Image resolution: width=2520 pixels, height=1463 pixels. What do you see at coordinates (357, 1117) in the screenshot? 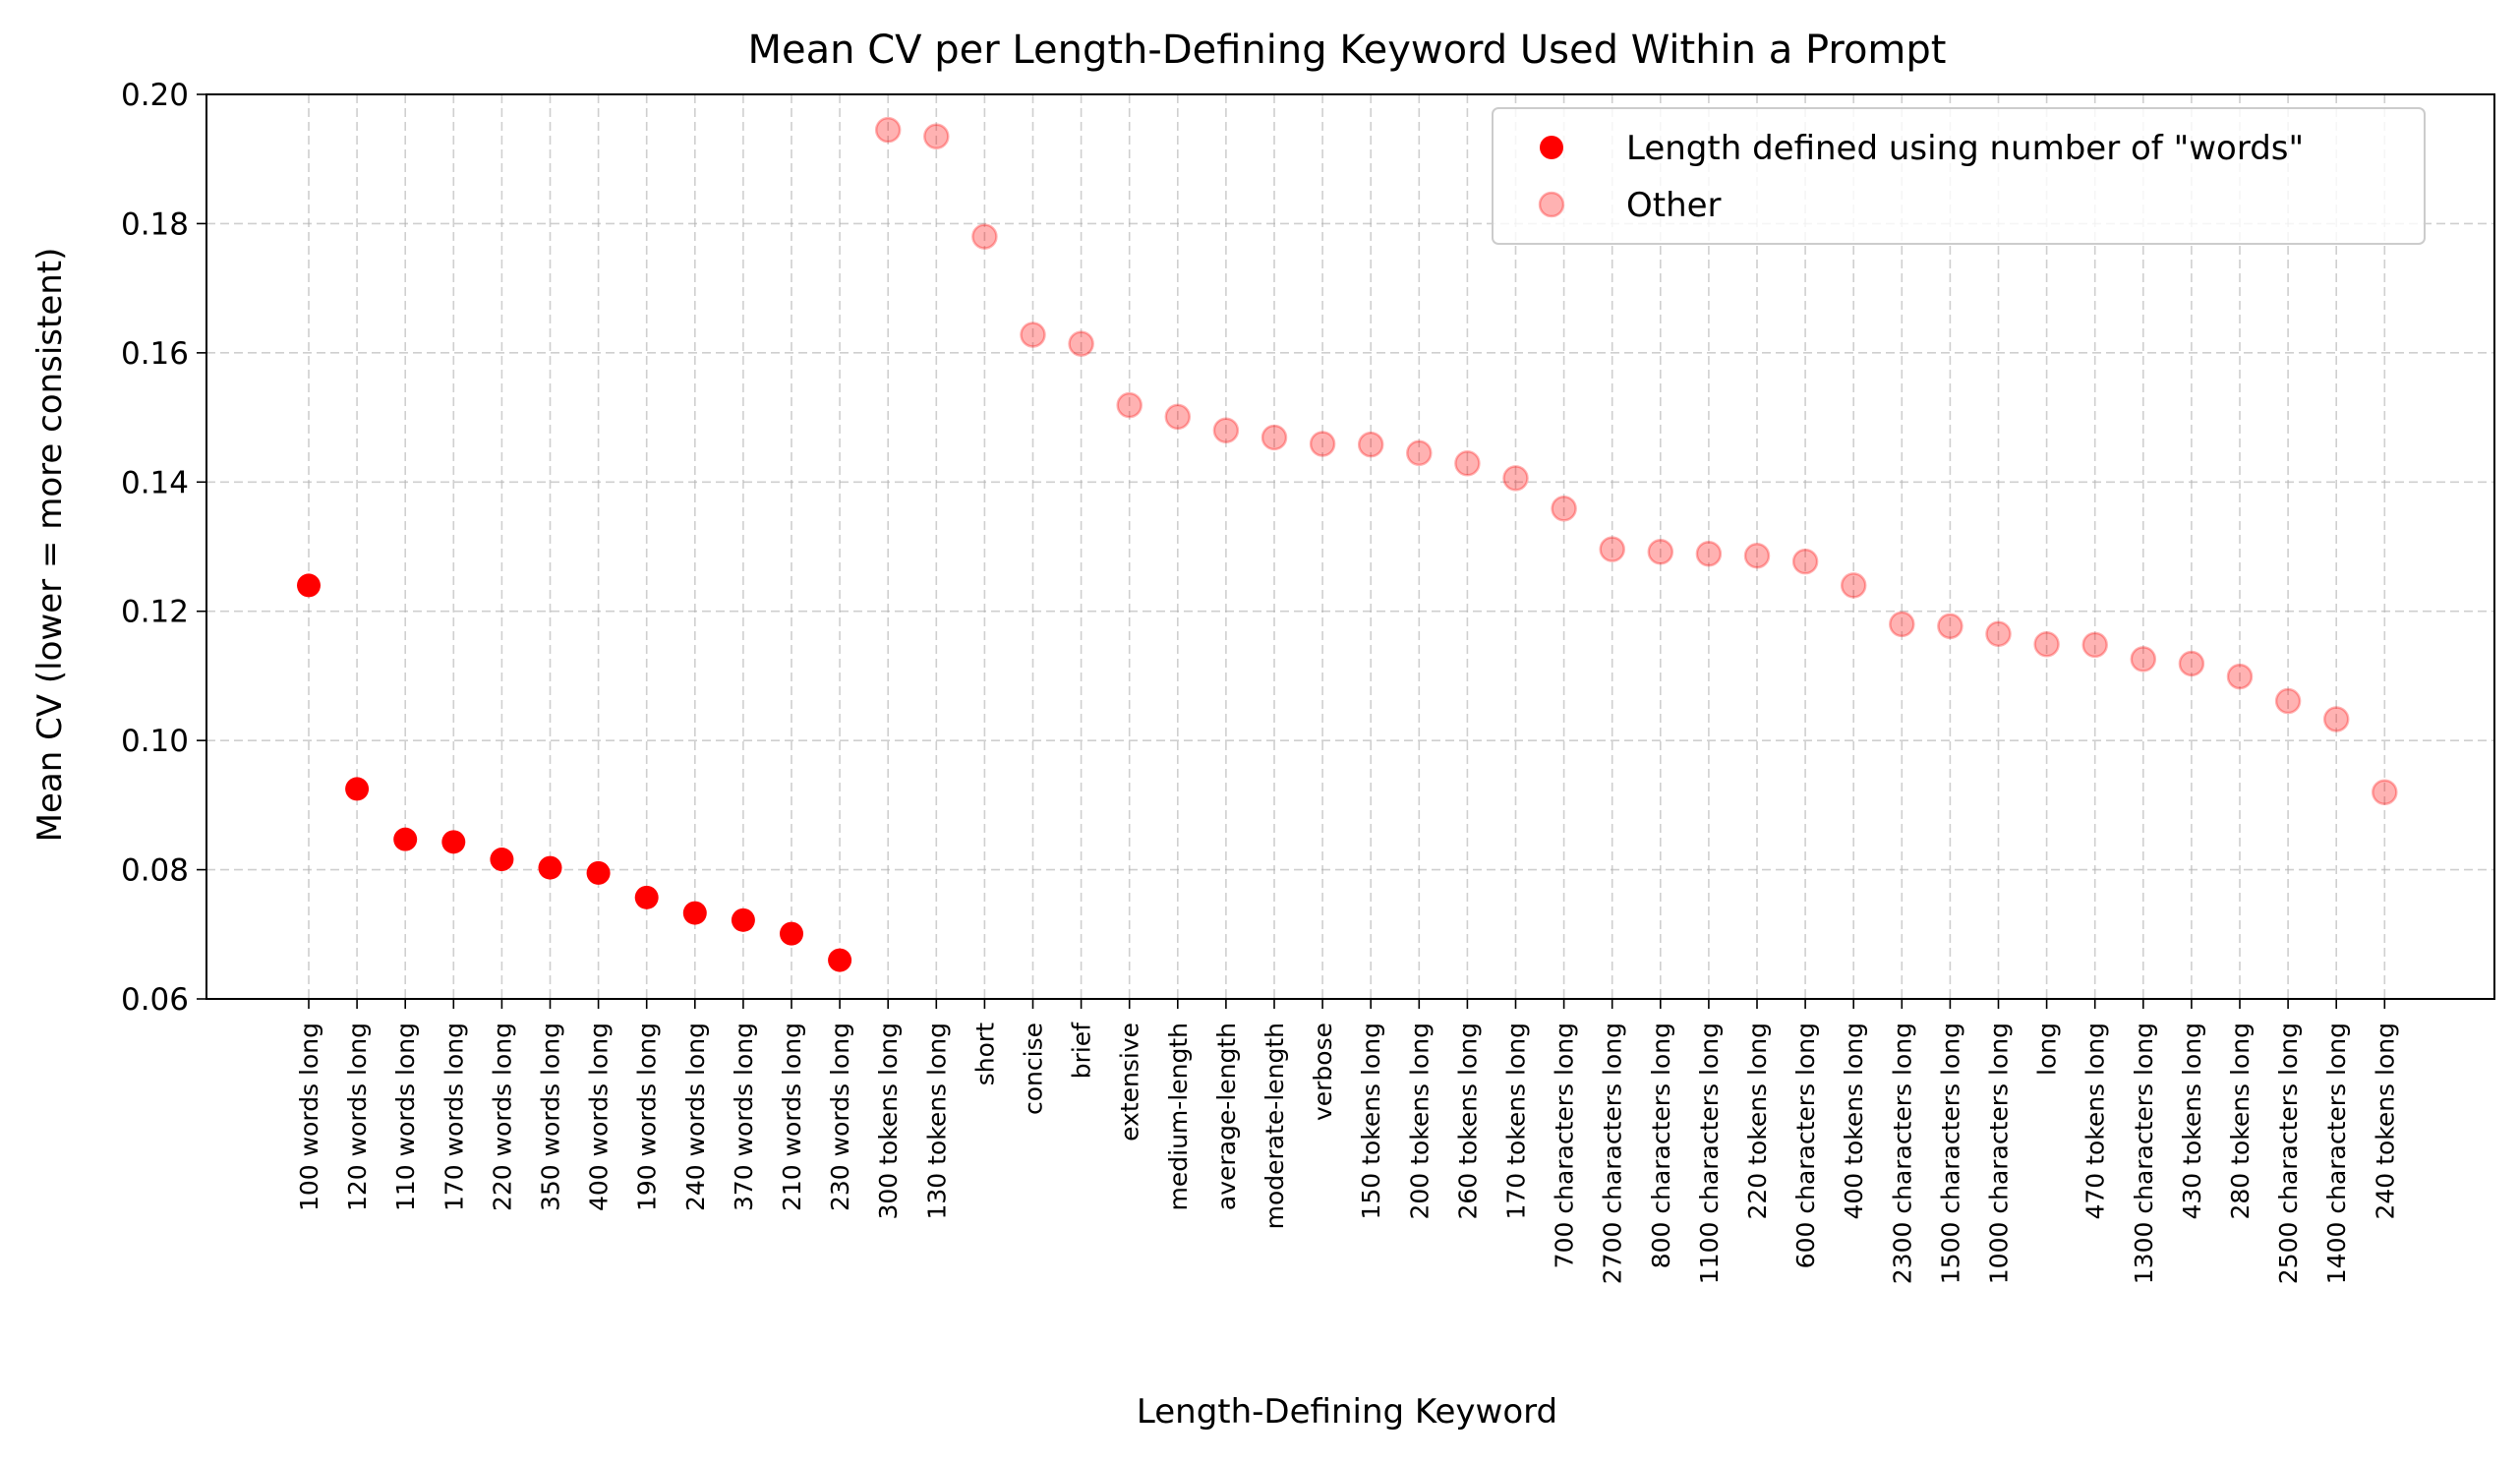
I see `x-tick-label: 120 words long` at bounding box center [357, 1117].